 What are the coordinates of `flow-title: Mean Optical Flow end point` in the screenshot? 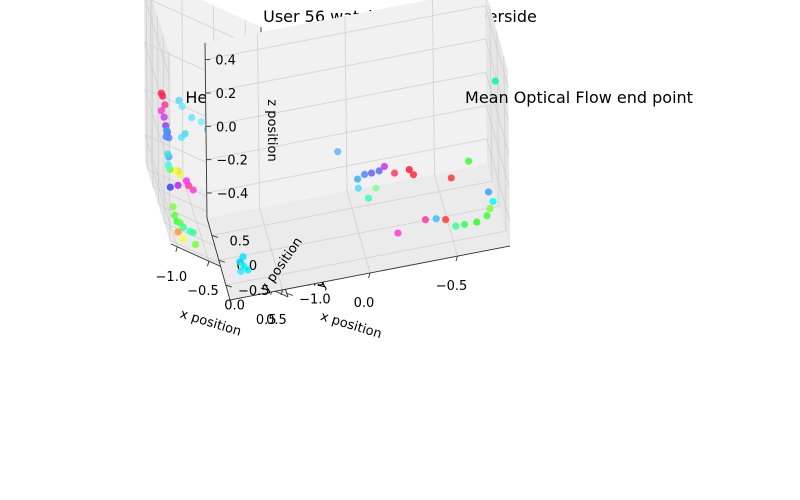 It's located at (579, 97).